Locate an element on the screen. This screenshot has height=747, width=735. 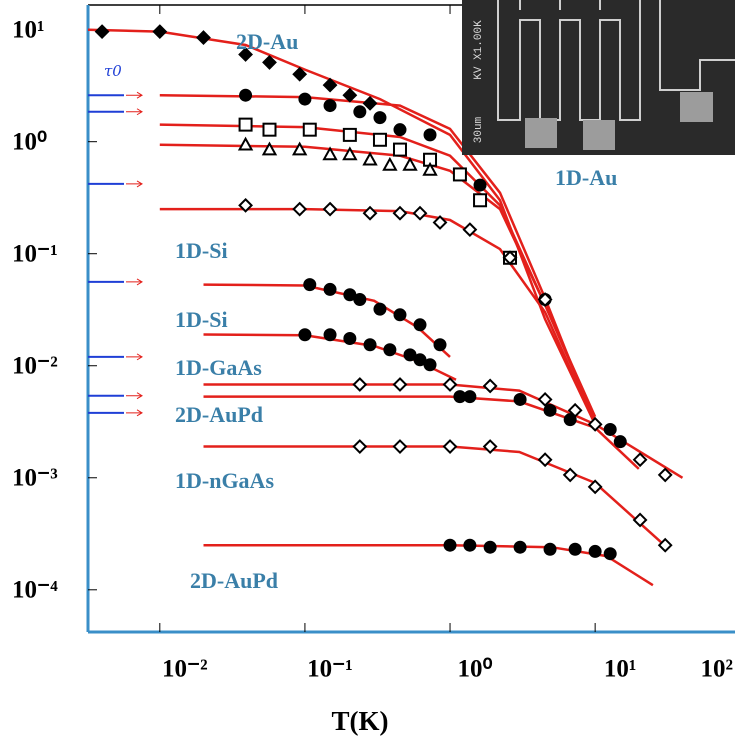
annotation: 2D-AuPd is located at coordinates (234, 580).